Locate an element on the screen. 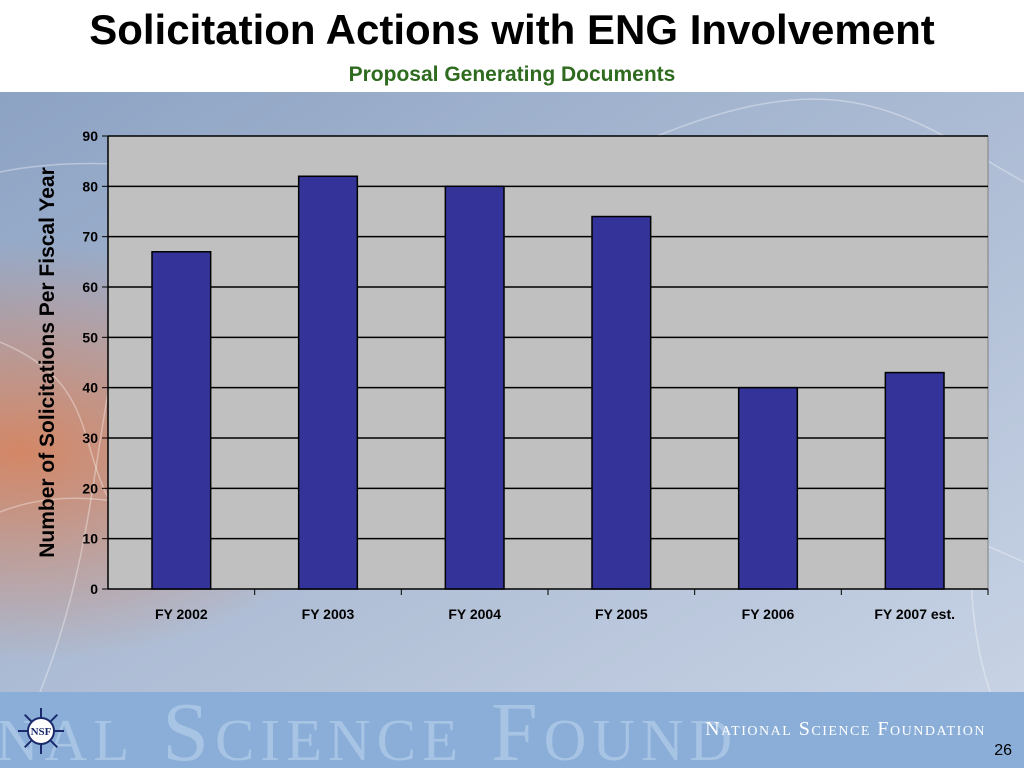 This screenshot has height=768, width=1024. y-tick-label: 0 is located at coordinates (94, 589).